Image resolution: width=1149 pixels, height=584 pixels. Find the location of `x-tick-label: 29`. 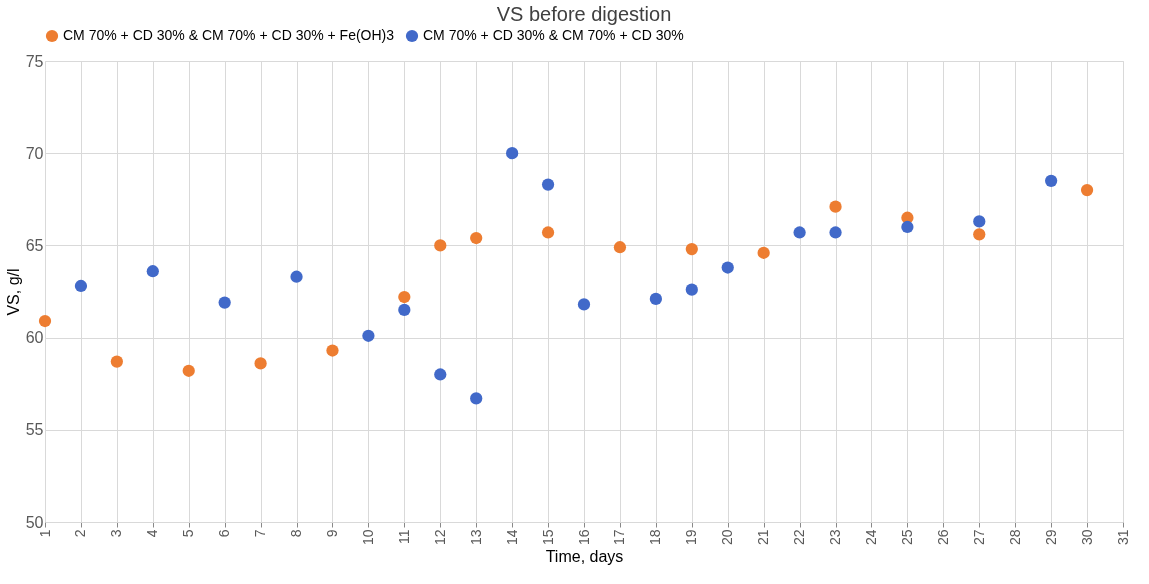

x-tick-label: 29 is located at coordinates (1050, 537).